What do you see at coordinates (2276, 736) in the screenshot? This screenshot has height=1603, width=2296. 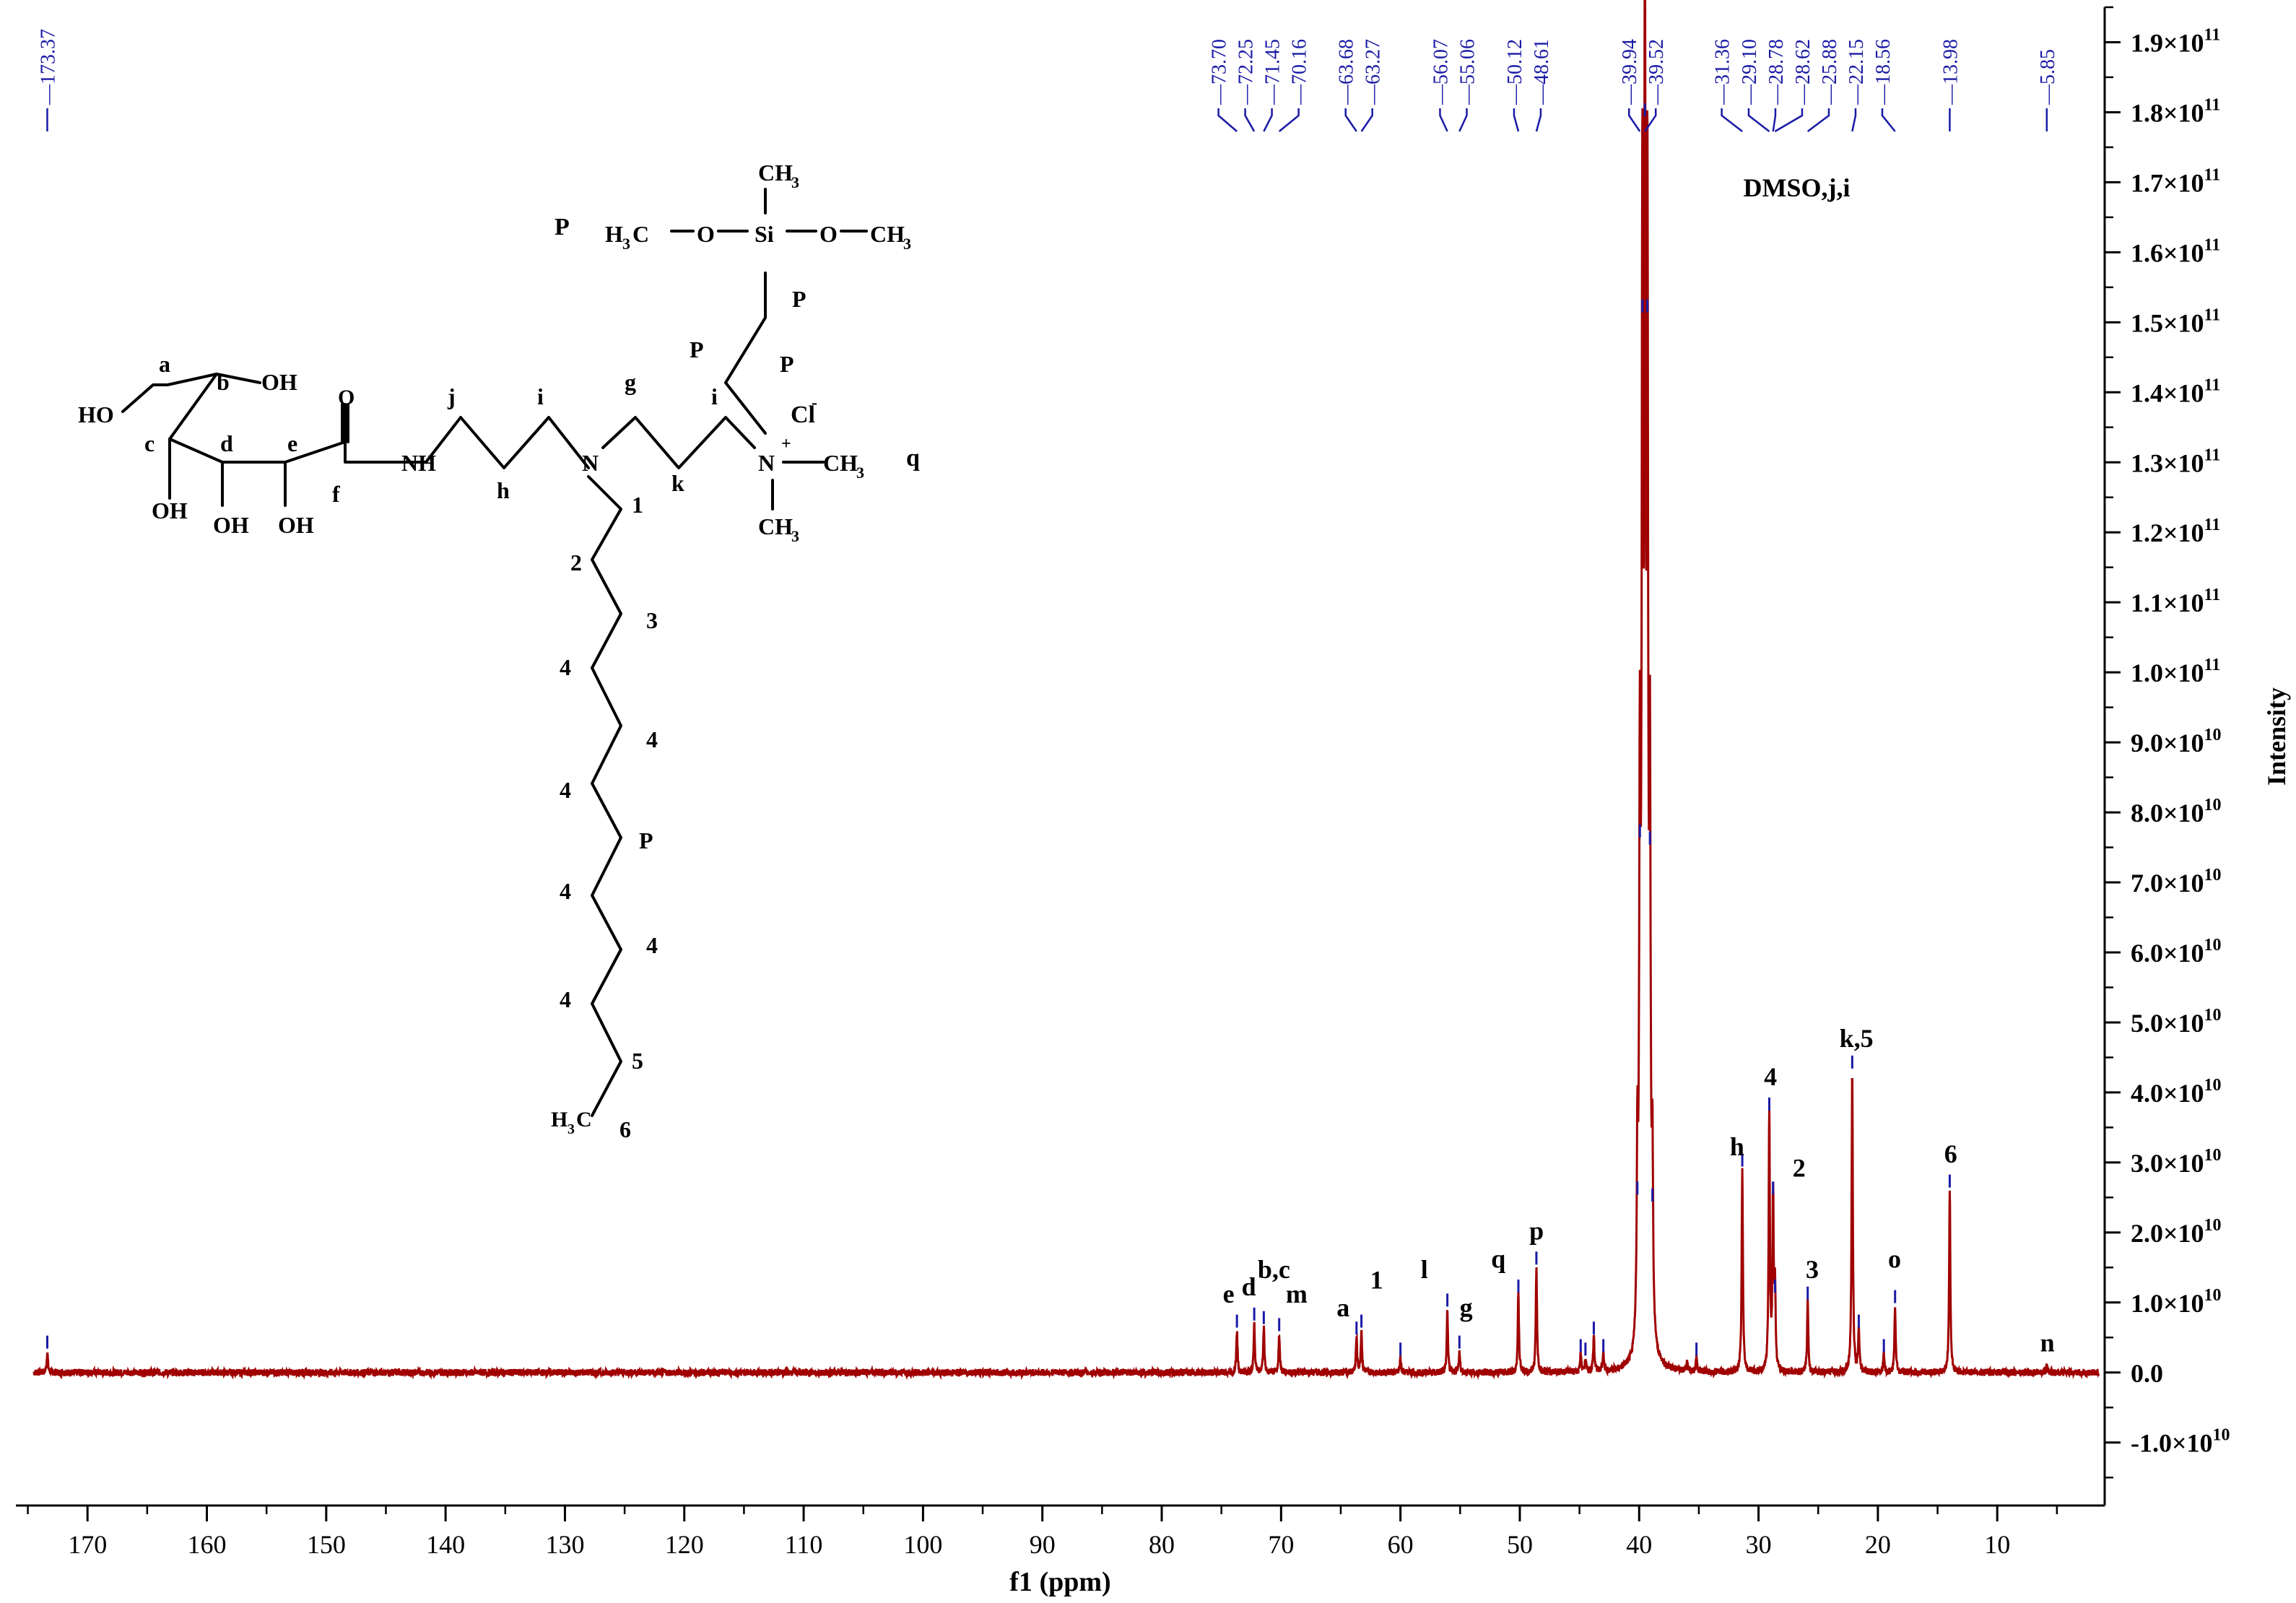 I see `y-axis-label: Intensity` at bounding box center [2276, 736].